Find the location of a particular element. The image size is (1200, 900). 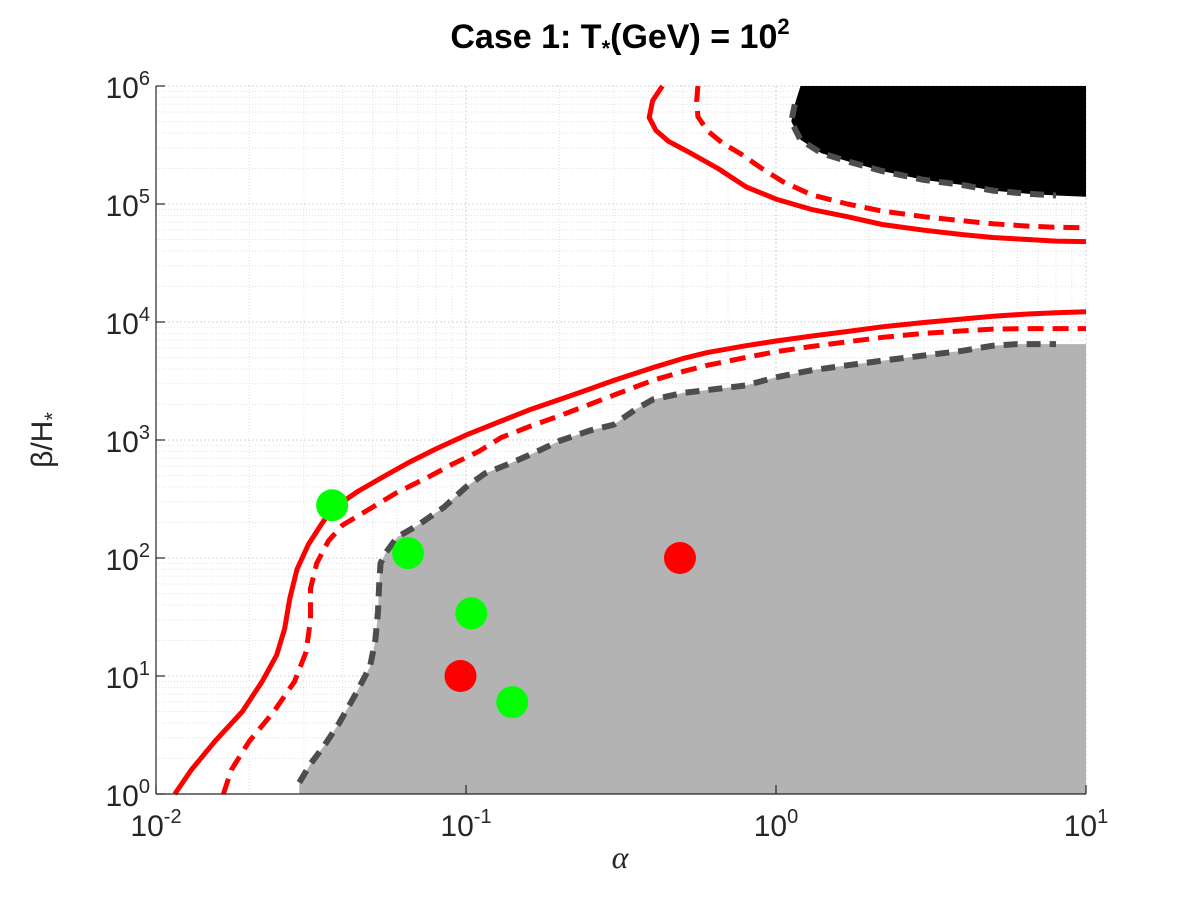

y-tick-label: 10² is located at coordinates (128, 558).